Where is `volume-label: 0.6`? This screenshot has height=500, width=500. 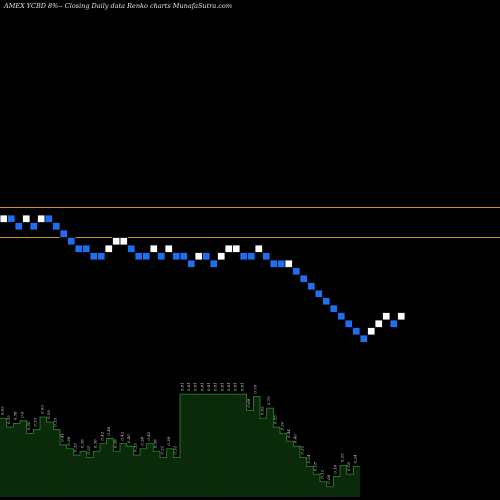 volume-label: 0.6 is located at coordinates (21, 414).